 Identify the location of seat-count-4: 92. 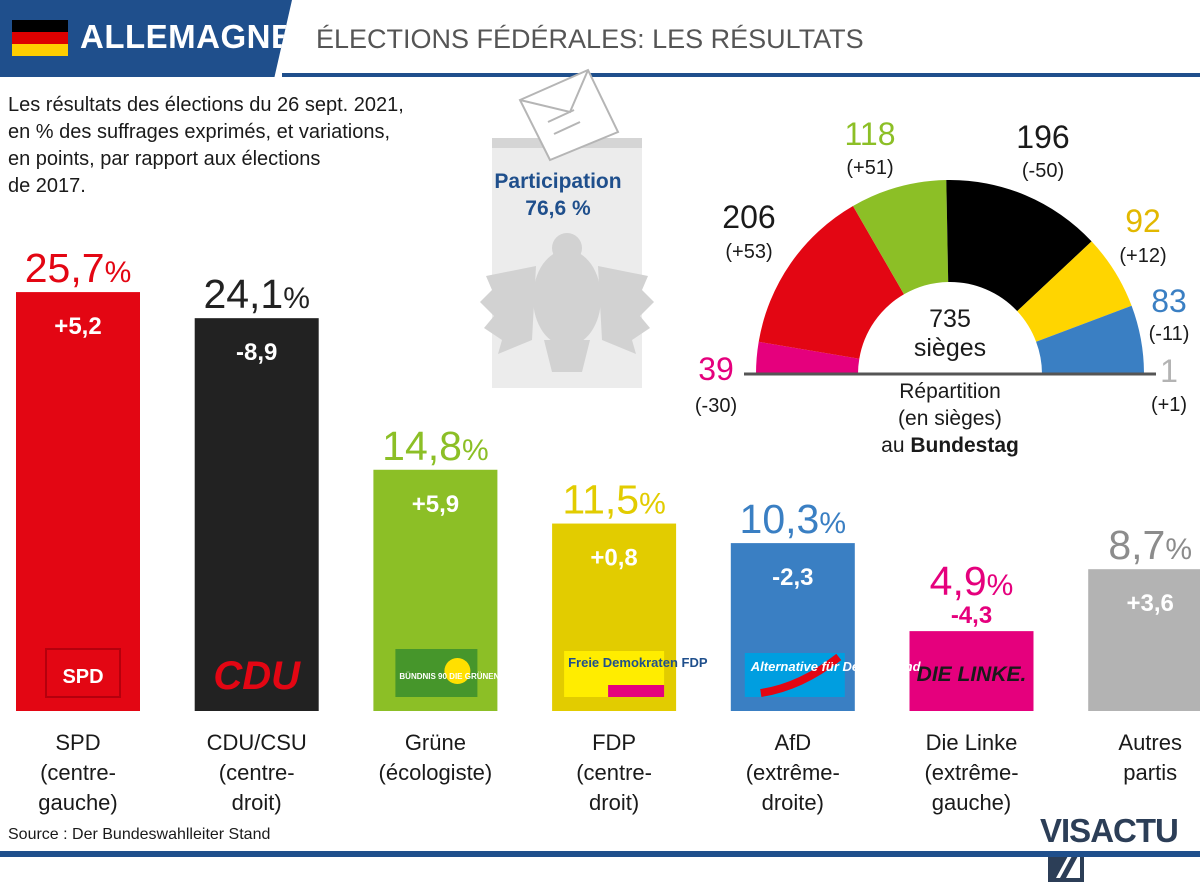
(1143, 221).